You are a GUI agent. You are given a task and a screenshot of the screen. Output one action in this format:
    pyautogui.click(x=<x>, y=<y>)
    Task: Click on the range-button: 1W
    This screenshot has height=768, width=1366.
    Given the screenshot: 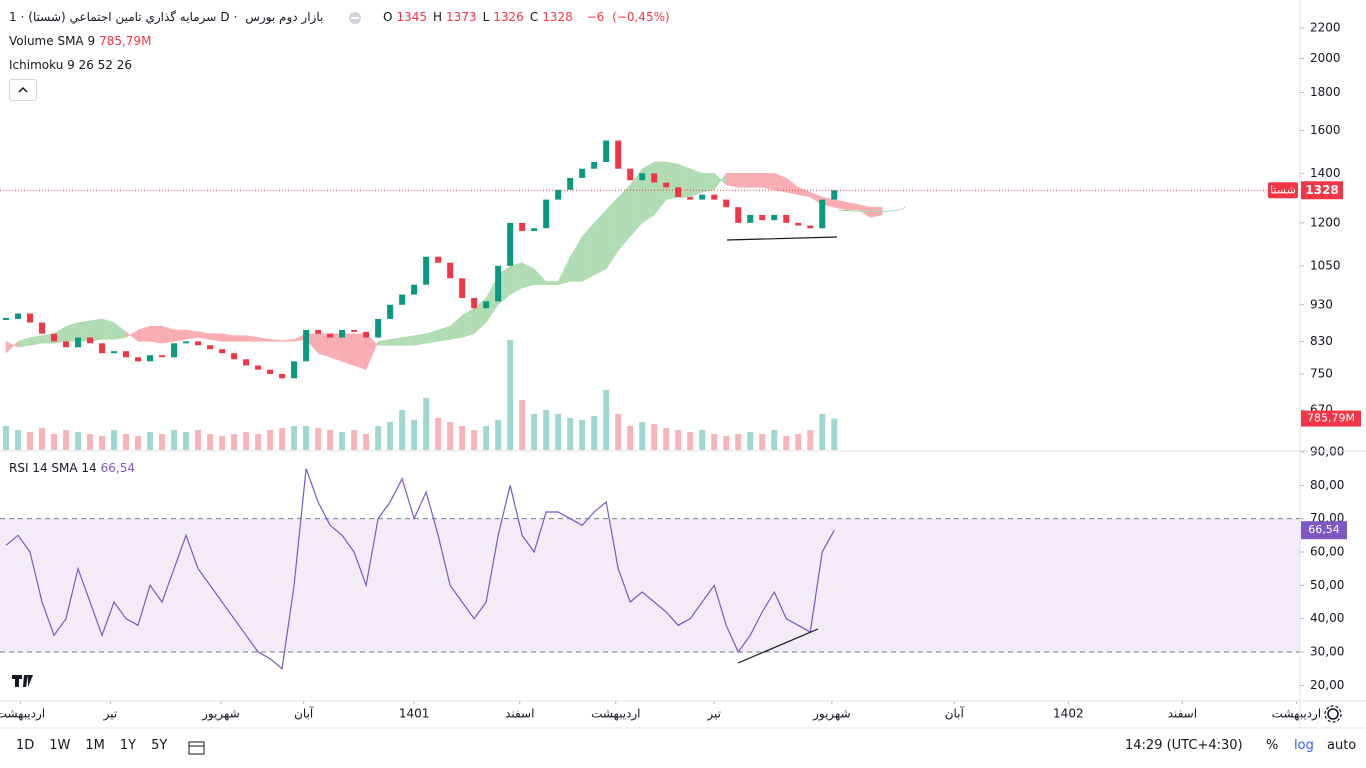 What is the action you would take?
    pyautogui.click(x=60, y=745)
    